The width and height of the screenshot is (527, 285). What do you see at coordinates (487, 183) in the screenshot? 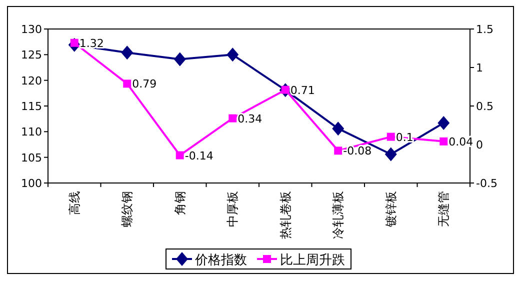
I see `y2-tick-label: -0.5` at bounding box center [487, 183].